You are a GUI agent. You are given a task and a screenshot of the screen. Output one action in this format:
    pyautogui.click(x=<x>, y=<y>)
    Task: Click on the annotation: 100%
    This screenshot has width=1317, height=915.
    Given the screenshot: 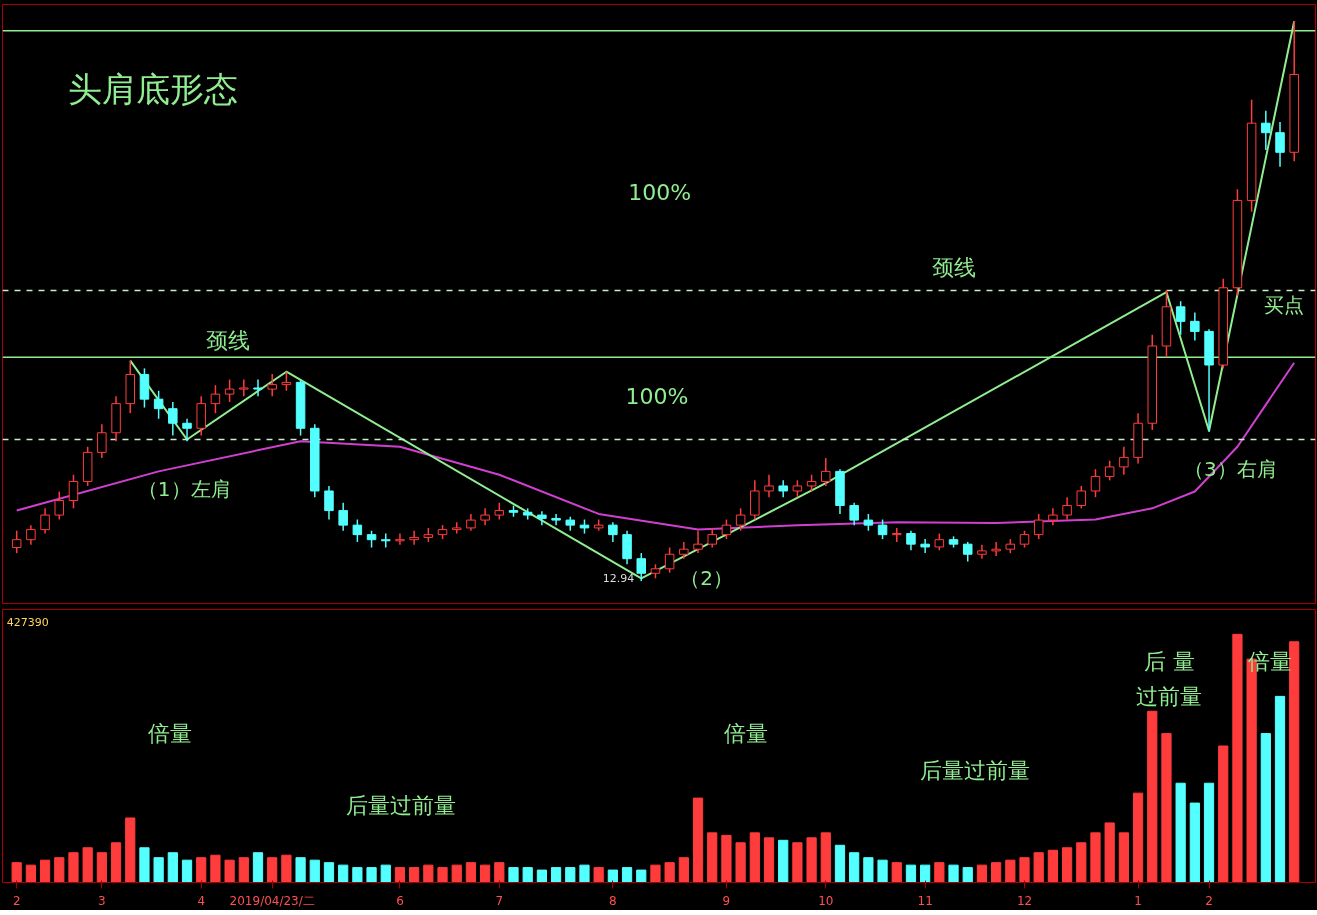 What is the action you would take?
    pyautogui.click(x=660, y=192)
    